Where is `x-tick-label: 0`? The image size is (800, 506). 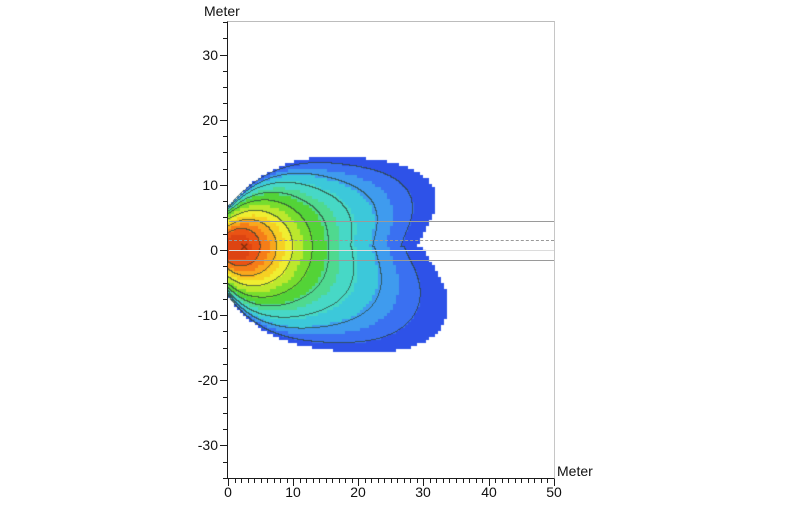
x-tick-label: 0 is located at coordinates (228, 492).